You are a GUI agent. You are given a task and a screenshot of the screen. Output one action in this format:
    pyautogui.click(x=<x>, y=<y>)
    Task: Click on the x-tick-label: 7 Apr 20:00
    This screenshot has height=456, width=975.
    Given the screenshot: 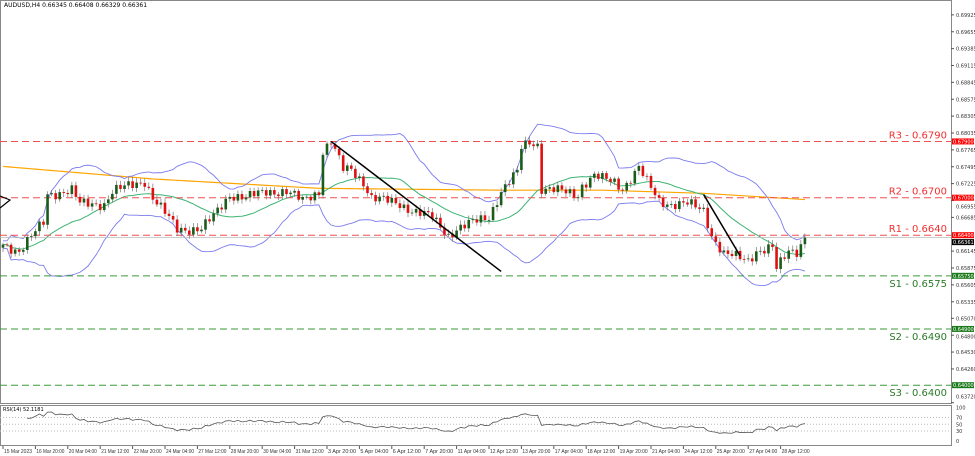 What is the action you would take?
    pyautogui.click(x=439, y=452)
    